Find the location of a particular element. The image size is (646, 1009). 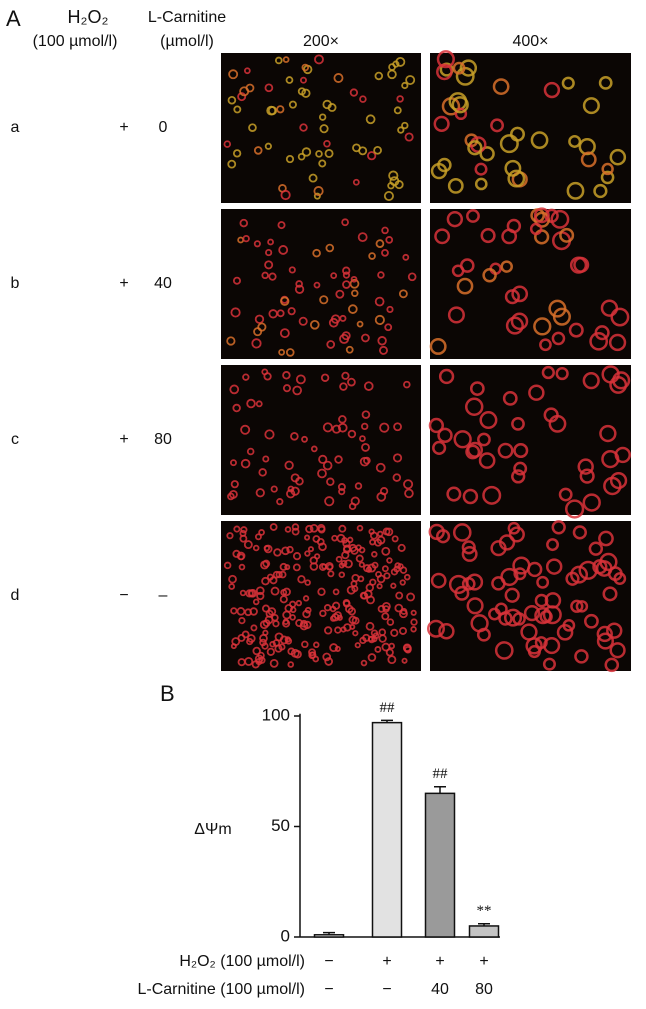

panel-letter: A is located at coordinates (13, 18).